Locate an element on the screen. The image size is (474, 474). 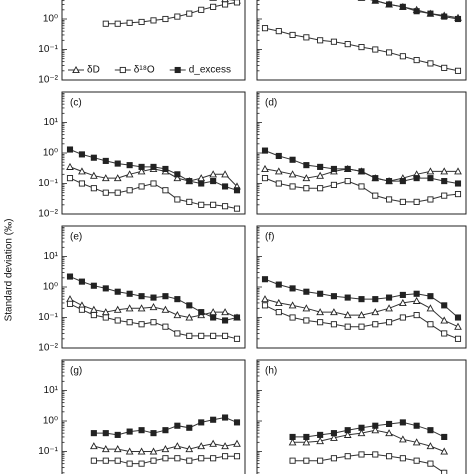
panel-label: (f) is located at coordinates (269, 237).